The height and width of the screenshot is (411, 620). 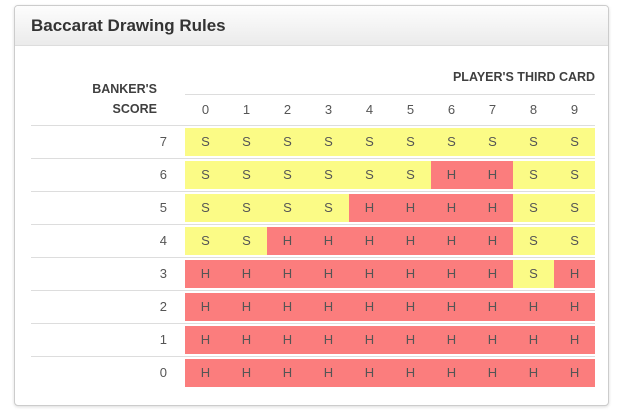 I want to click on row-label-2: 2, so click(x=108, y=306).